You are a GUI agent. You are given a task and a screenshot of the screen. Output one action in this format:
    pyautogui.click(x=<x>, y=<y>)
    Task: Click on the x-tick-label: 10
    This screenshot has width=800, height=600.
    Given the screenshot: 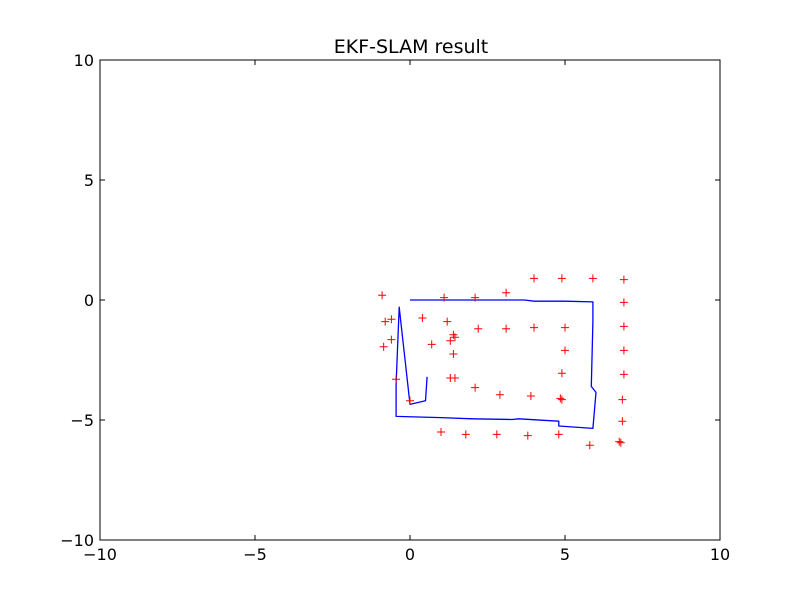 What is the action you would take?
    pyautogui.click(x=720, y=554)
    